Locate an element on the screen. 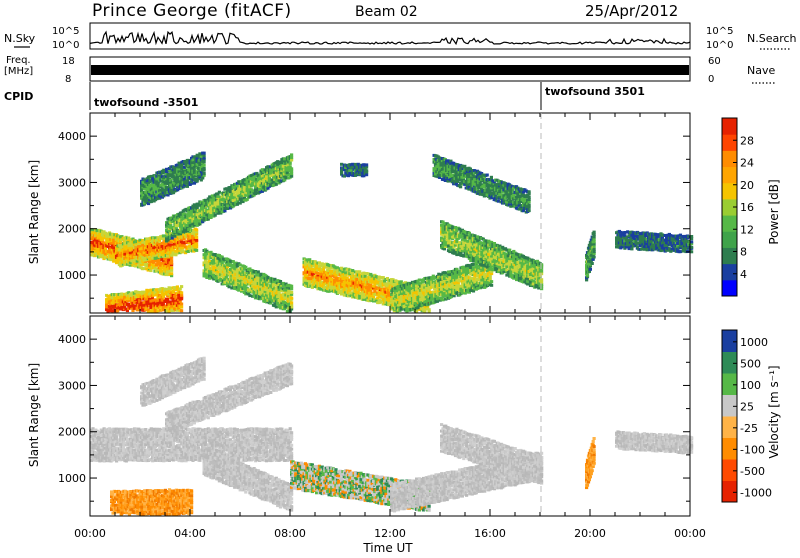  nave-label: Nave is located at coordinates (761, 70).